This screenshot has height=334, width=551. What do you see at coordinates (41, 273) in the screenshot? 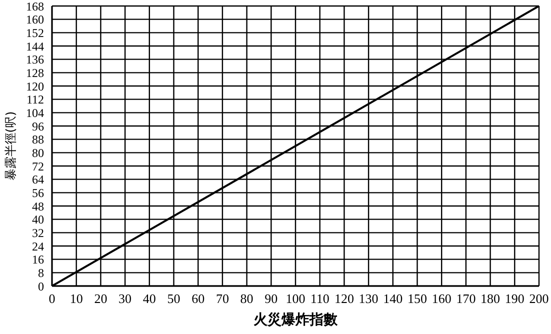
I see `y-tick-label: 8` at bounding box center [41, 273].